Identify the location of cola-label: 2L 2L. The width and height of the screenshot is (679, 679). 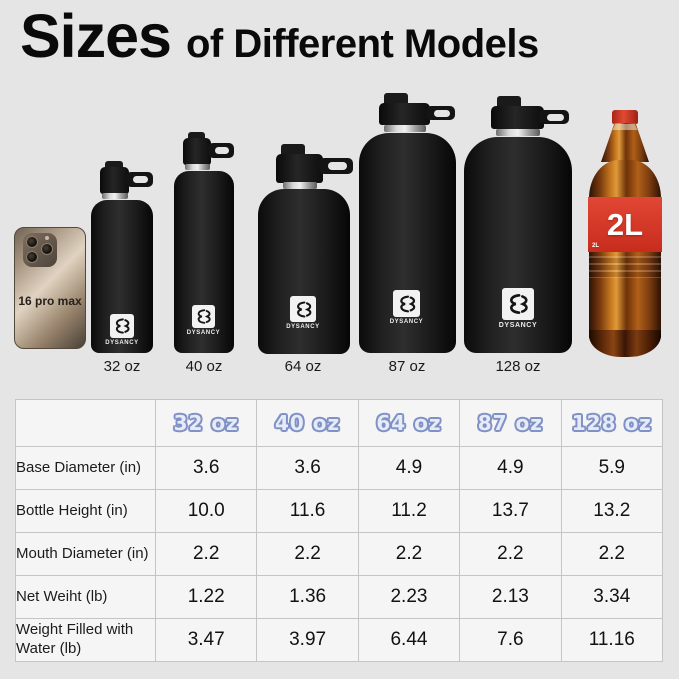
(625, 224).